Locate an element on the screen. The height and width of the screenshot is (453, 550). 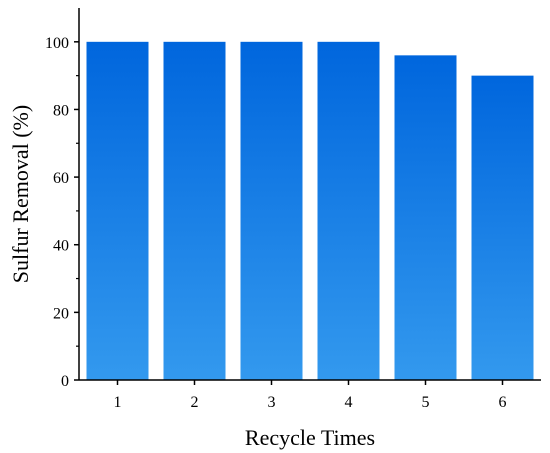
x-tick-label-3: 3 is located at coordinates (272, 402).